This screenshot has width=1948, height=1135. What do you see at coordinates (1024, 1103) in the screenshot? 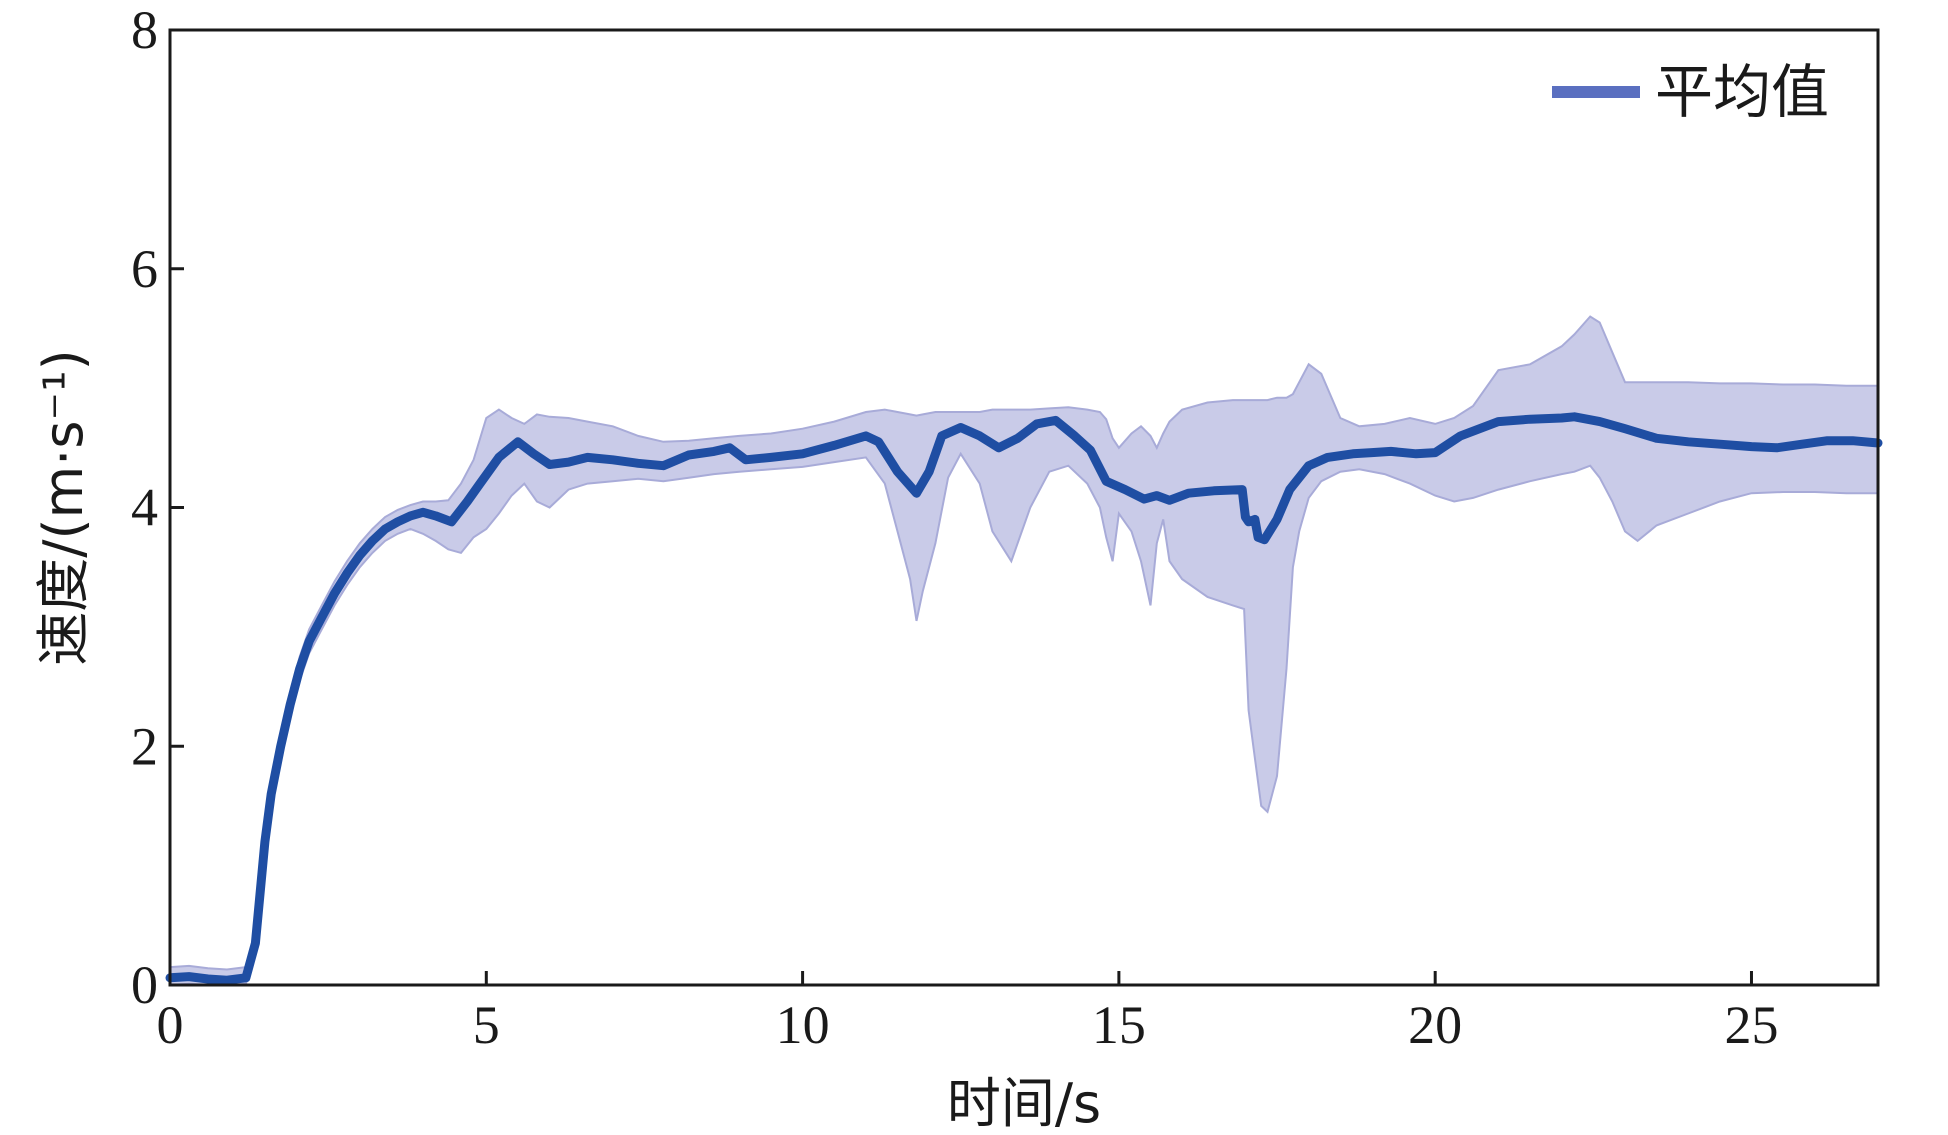
I see `x-axis-title: 时间/s` at bounding box center [1024, 1103].